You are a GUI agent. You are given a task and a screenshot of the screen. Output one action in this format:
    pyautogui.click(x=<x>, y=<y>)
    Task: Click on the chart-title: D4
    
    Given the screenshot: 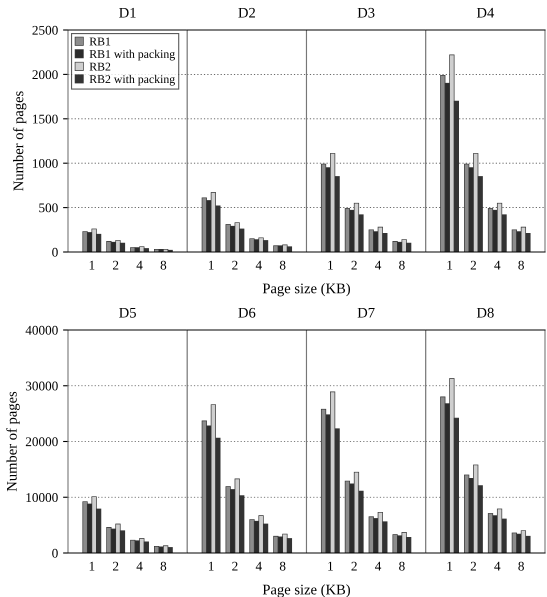 What is the action you would take?
    pyautogui.click(x=485, y=13)
    